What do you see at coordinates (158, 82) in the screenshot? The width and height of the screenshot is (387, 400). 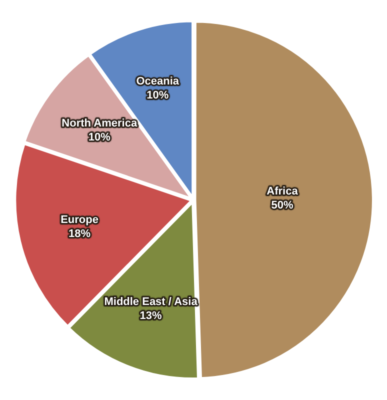 I see `slice-label: Oceania` at bounding box center [158, 82].